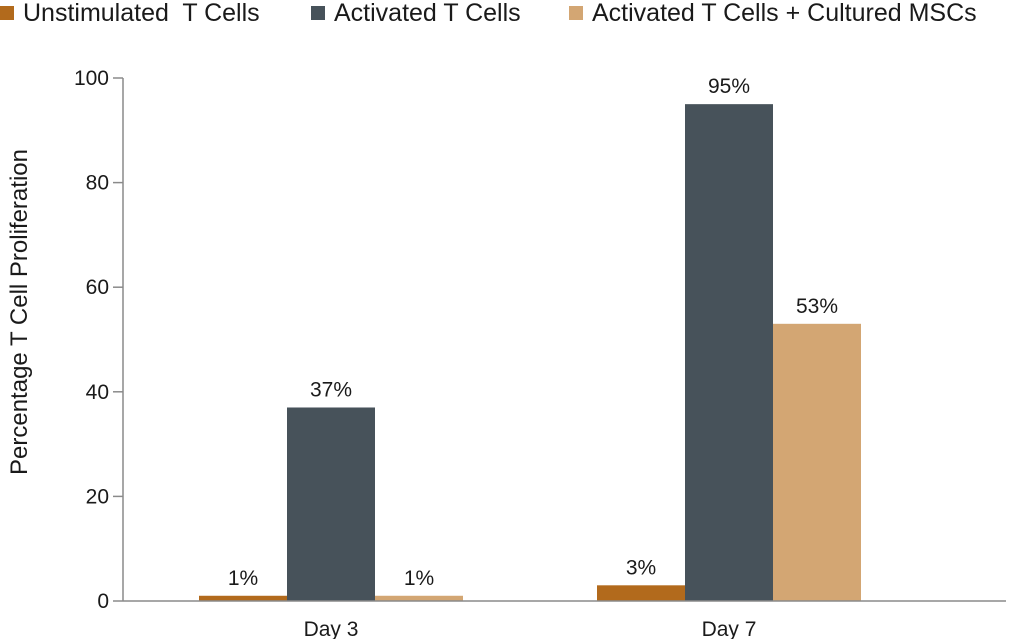 This screenshot has width=1021, height=644. What do you see at coordinates (729, 86) in the screenshot?
I see `bar-value-label: 95%` at bounding box center [729, 86].